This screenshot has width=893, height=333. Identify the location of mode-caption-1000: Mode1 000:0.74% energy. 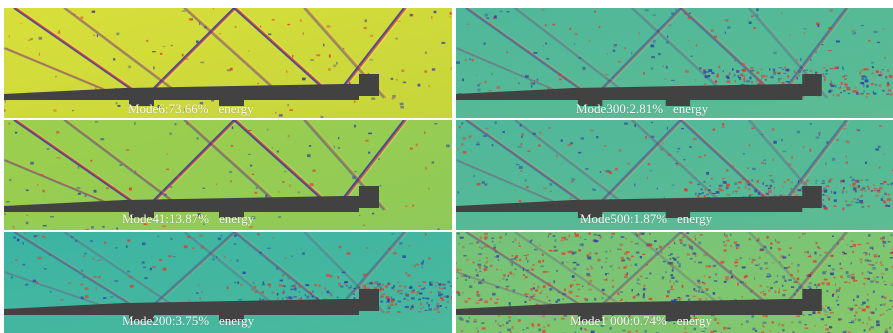
(641, 321).